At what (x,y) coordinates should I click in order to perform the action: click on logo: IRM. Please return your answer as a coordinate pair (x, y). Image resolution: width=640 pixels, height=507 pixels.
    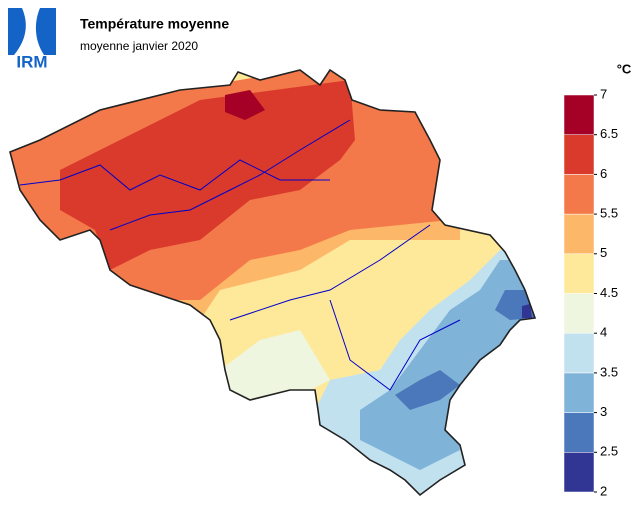
    Looking at the image, I should click on (32, 39).